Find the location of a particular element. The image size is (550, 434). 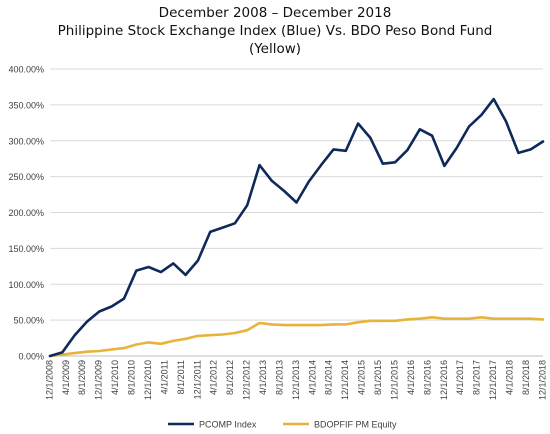

y-tick-label: 350.00% is located at coordinates (26, 105).